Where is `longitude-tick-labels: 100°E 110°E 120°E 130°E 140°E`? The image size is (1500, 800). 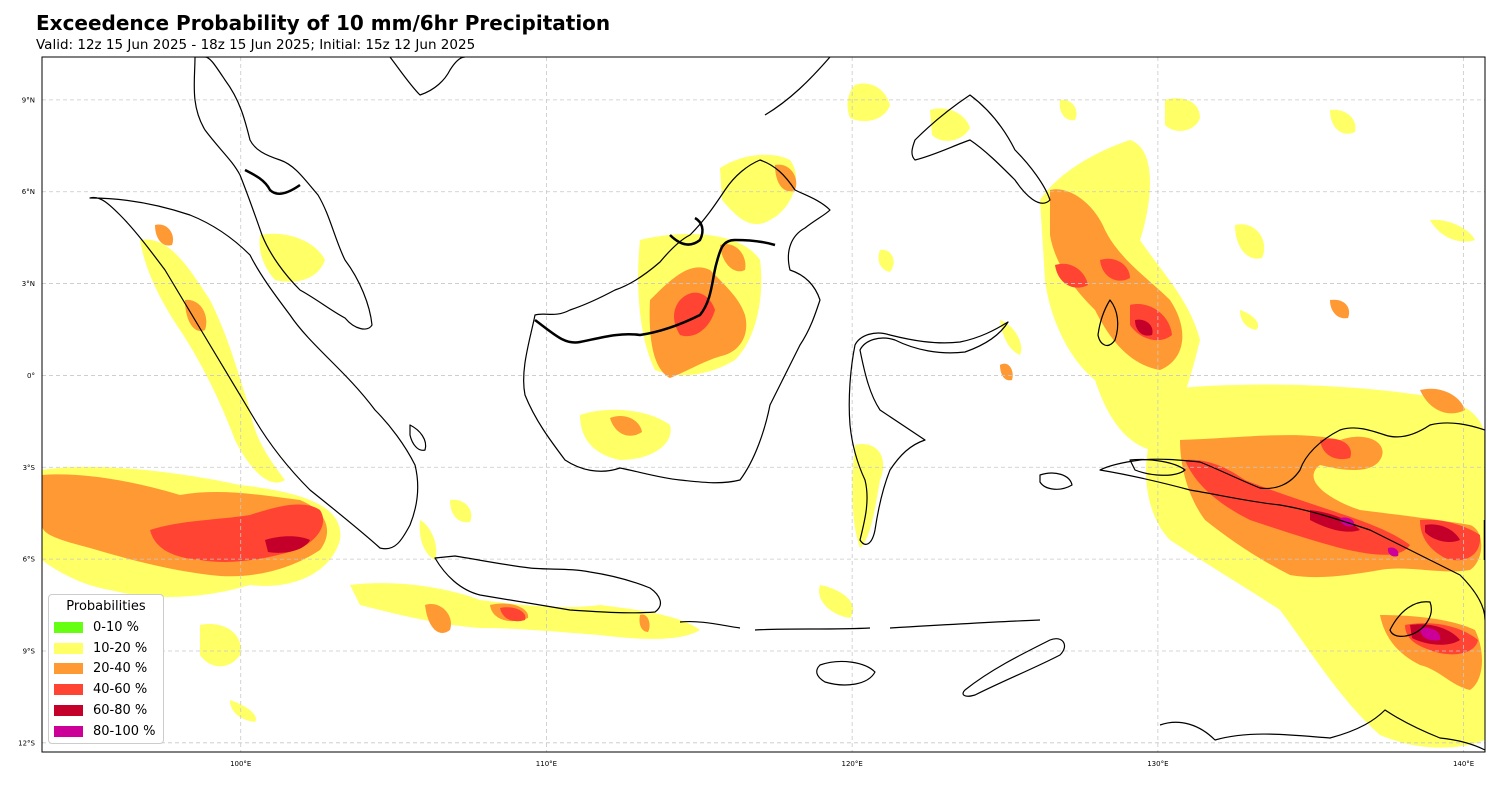 longitude-tick-labels: 100°E 110°E 120°E 130°E 140°E is located at coordinates (852, 764).